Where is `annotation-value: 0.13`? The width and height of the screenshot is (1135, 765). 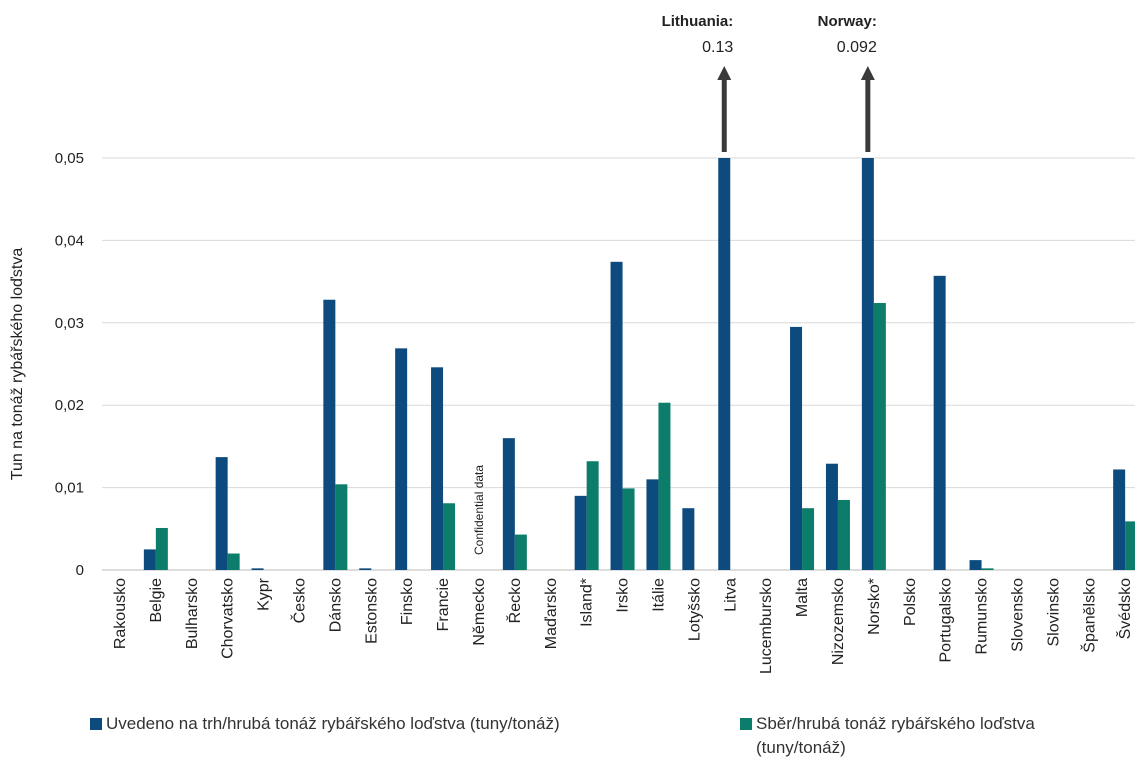 annotation-value: 0.13 is located at coordinates (717, 47).